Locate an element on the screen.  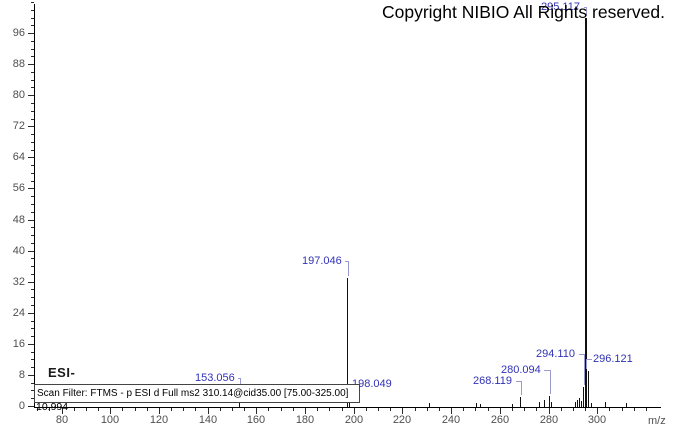
x-axis-unit-label: m/z is located at coordinates (657, 421).